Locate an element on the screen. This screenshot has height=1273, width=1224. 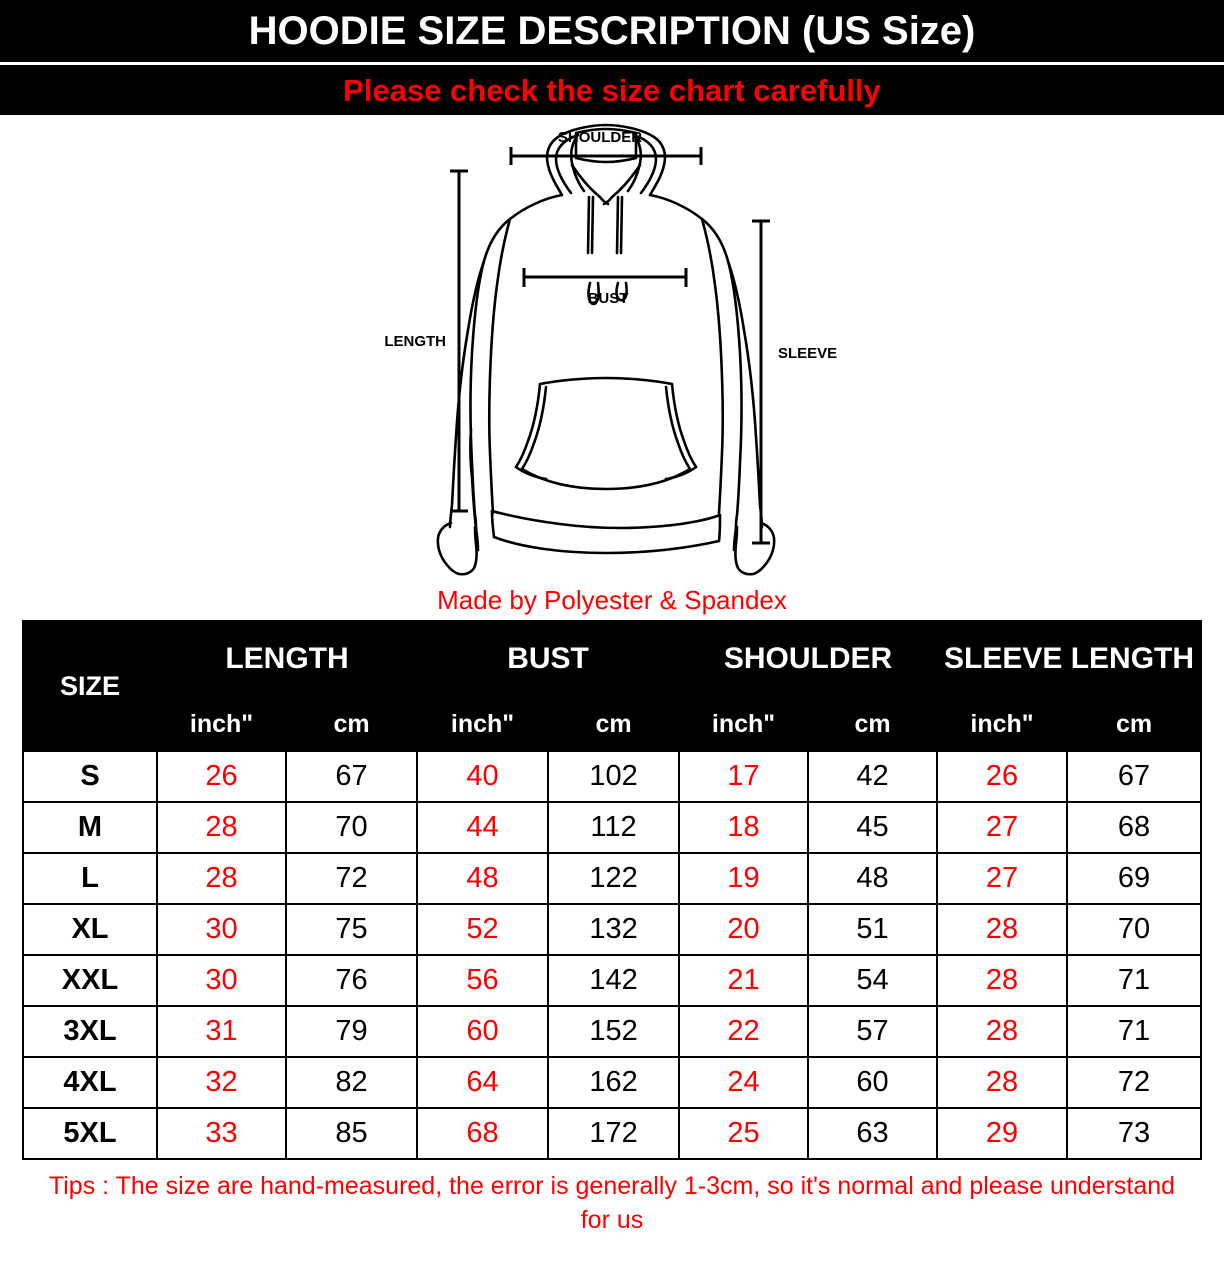
header-size: SIZE is located at coordinates (90, 686).